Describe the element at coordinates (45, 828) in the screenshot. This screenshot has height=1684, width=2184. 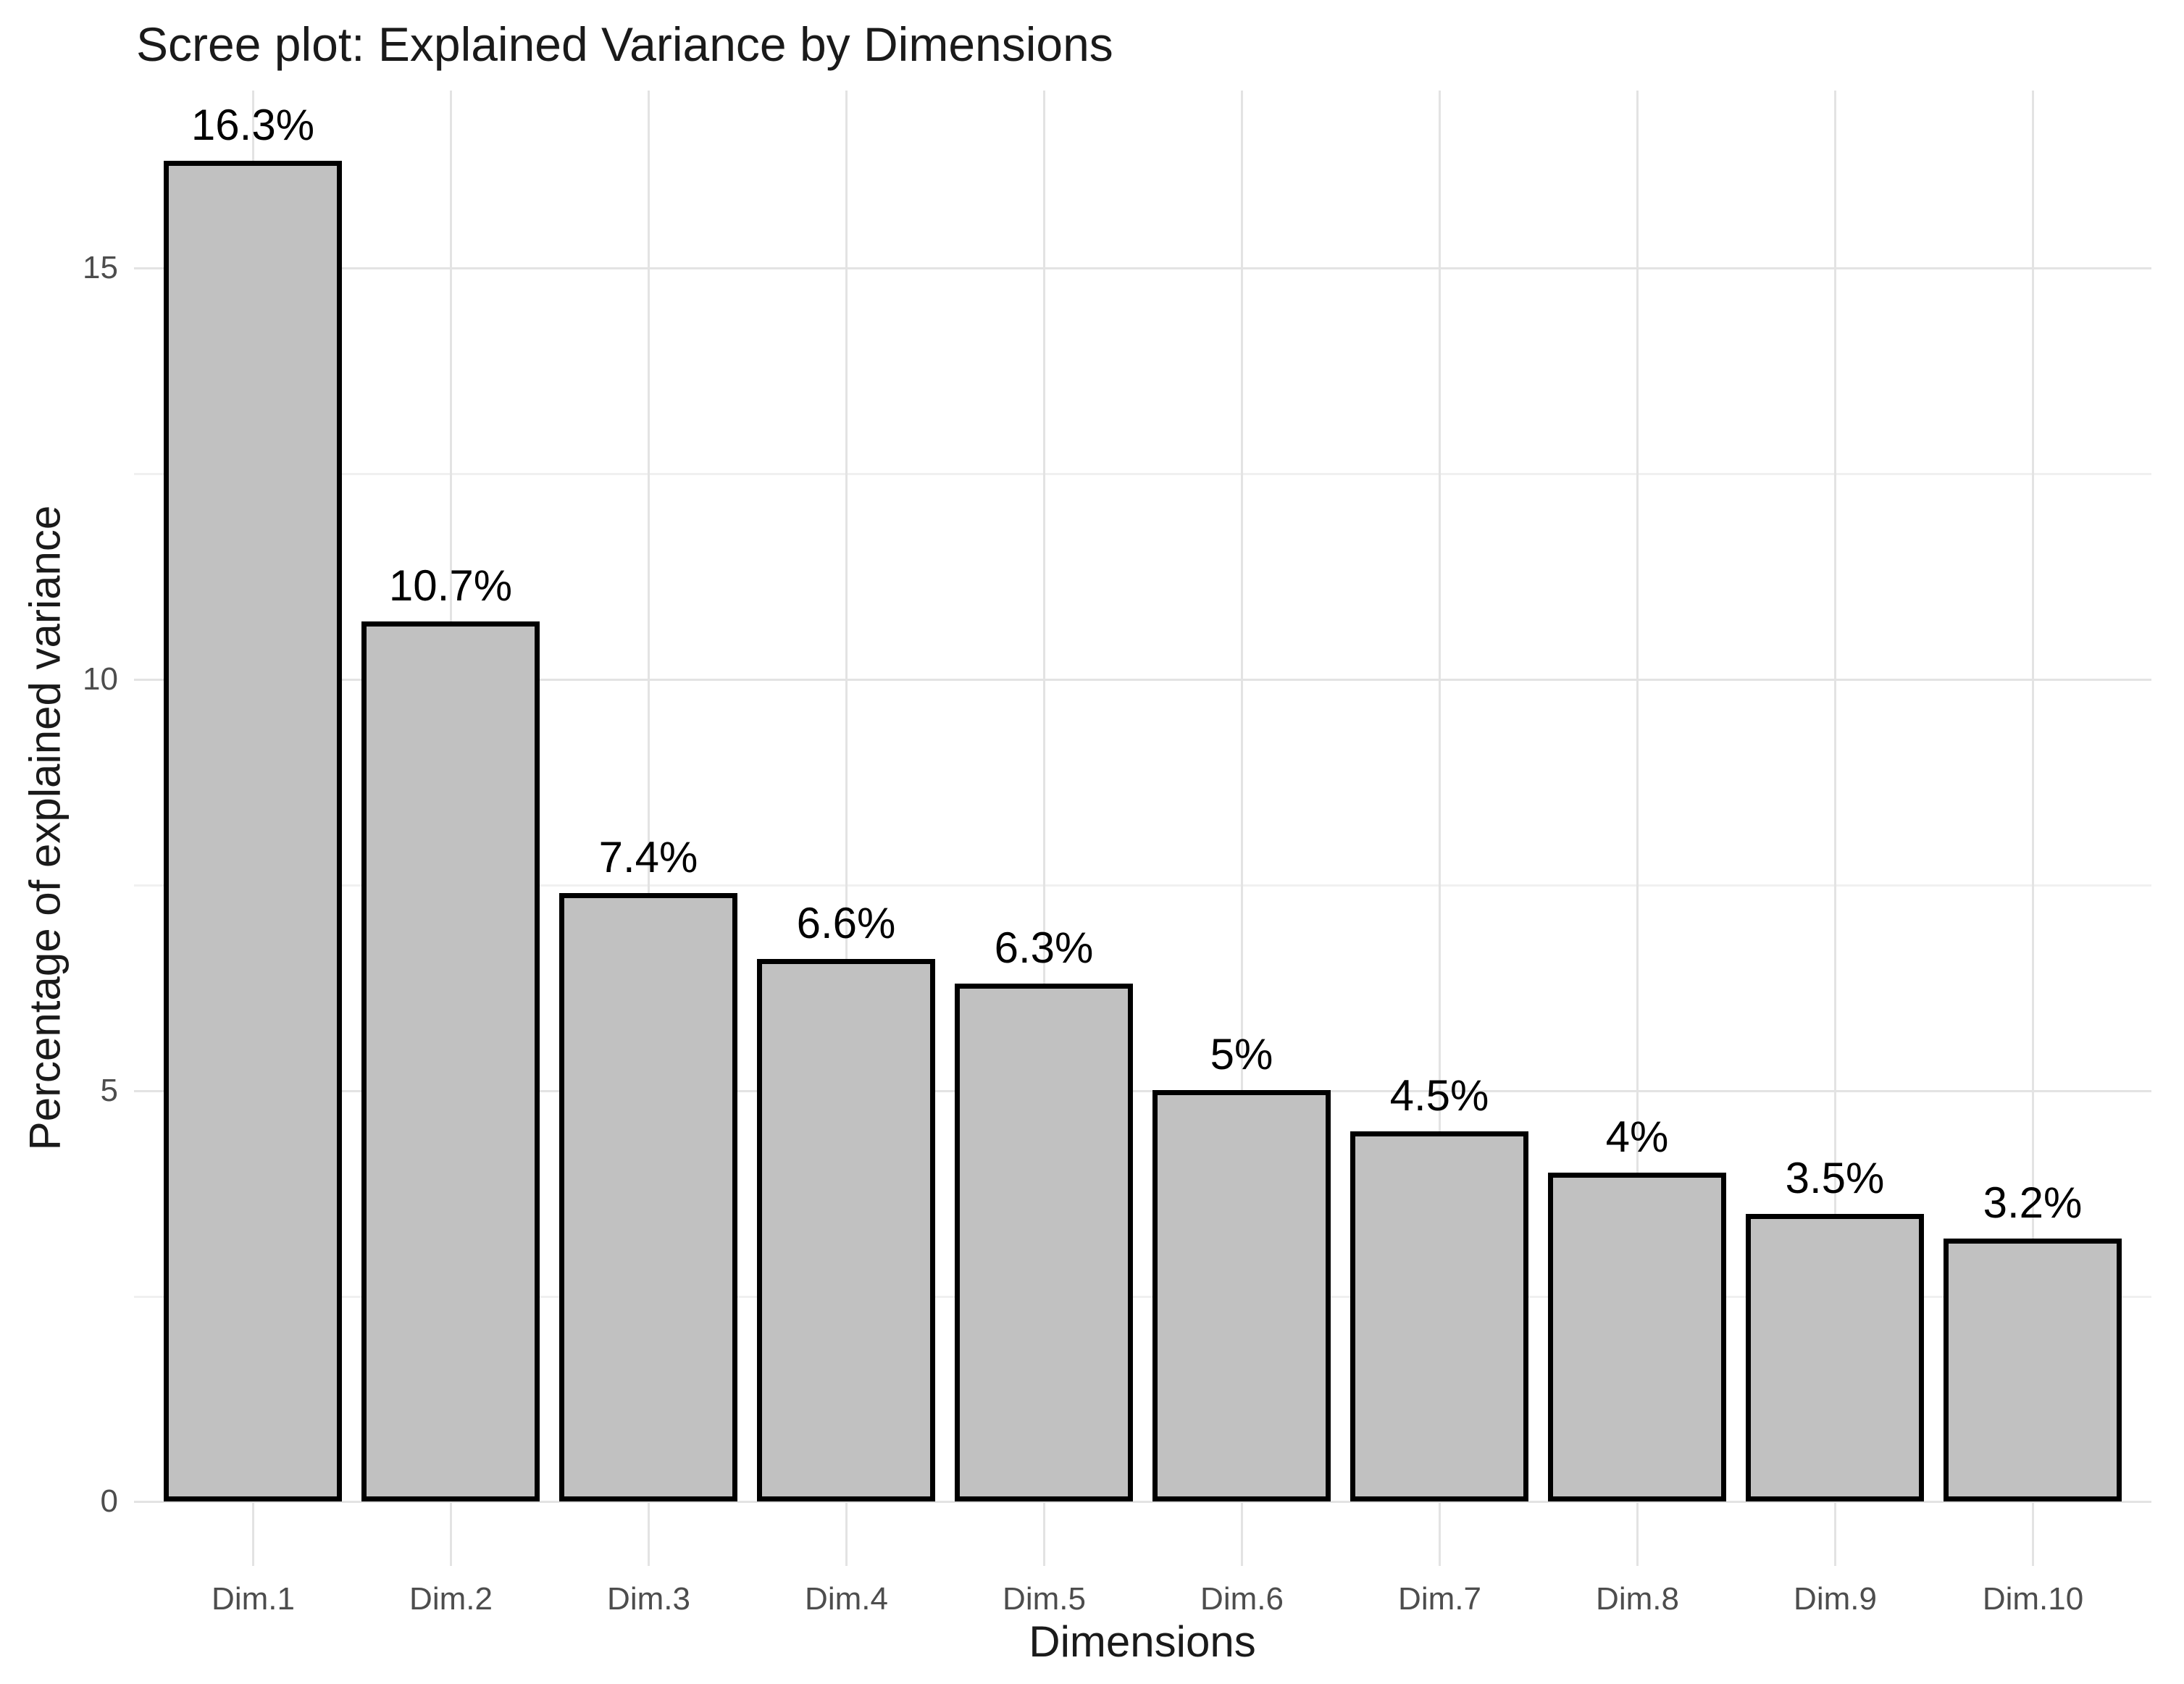
I see `y-axis-title: Percentage of explained variance` at that location.